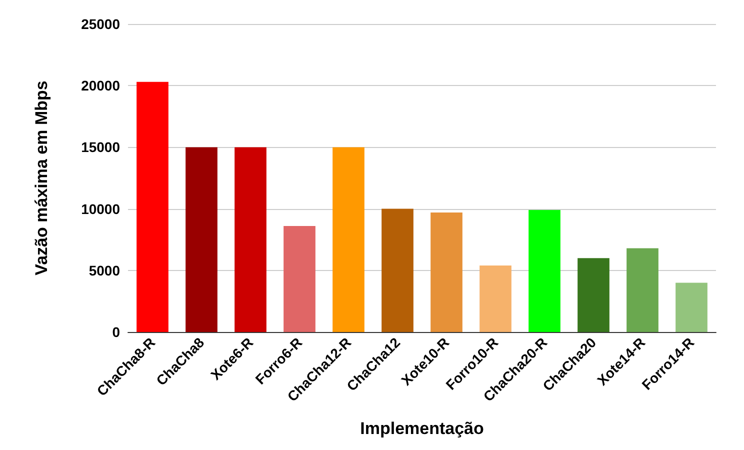 The height and width of the screenshot is (450, 744). I want to click on y-axis-title: Vazão máxima em Mbps, so click(41, 178).